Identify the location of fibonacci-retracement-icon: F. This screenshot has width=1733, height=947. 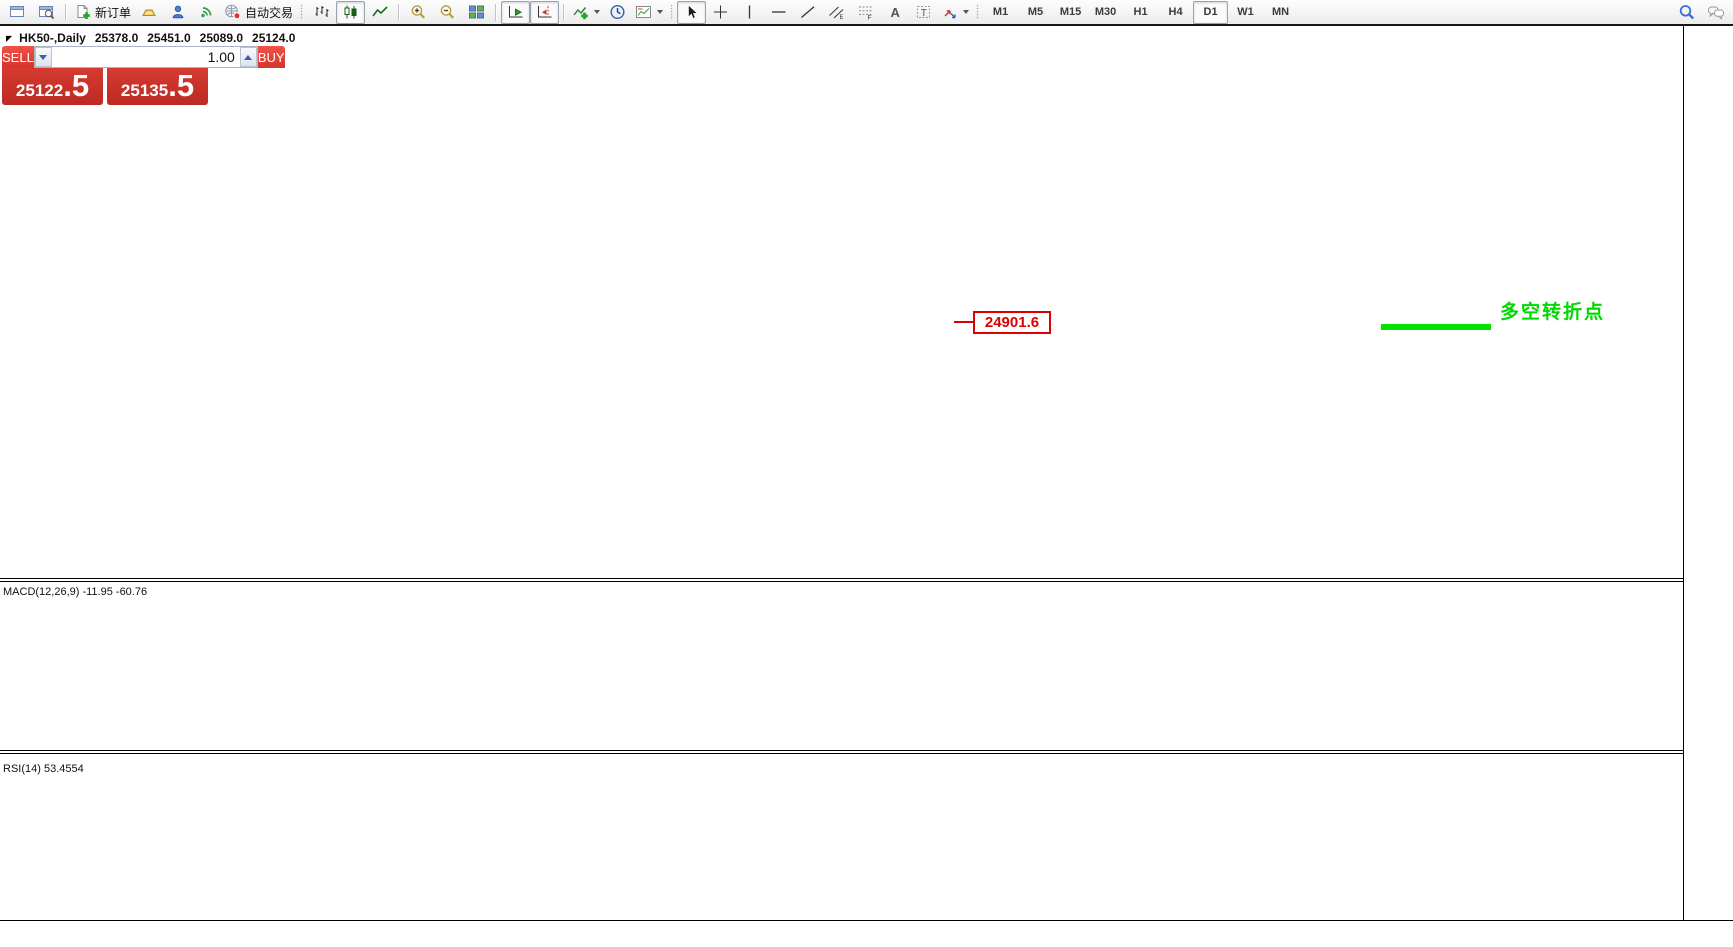
(866, 12).